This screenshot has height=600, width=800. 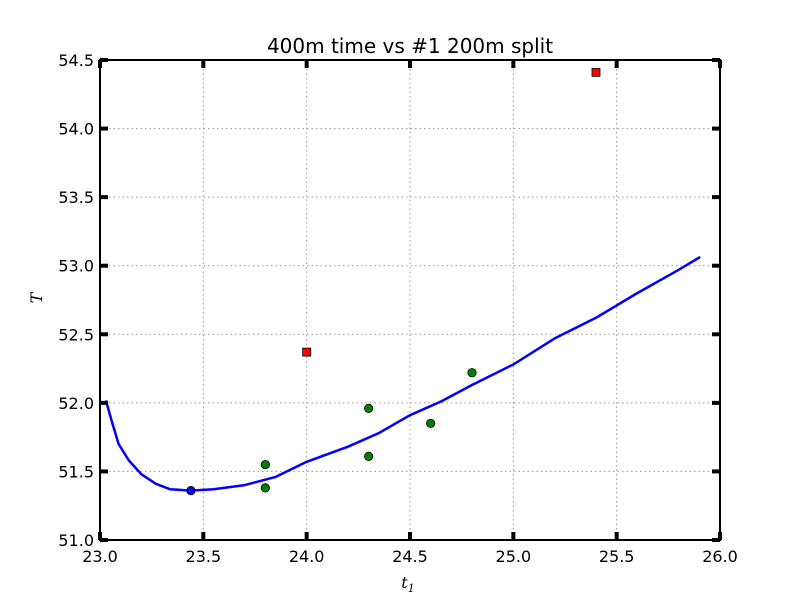 What do you see at coordinates (76, 540) in the screenshot?
I see `y-tick-label: 51.0` at bounding box center [76, 540].